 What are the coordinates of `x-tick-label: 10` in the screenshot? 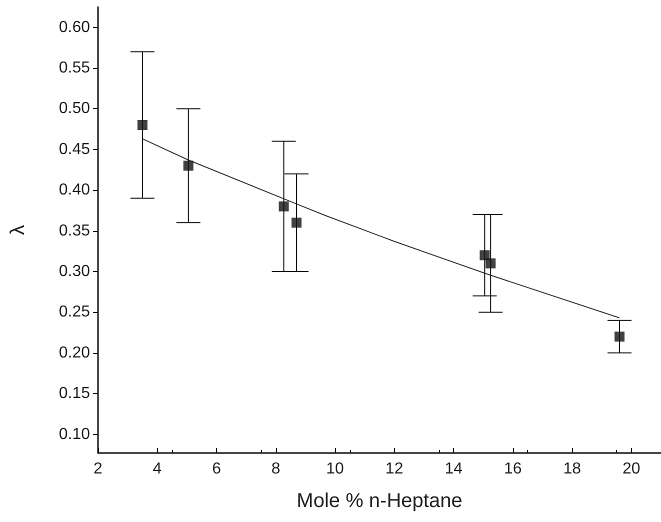 It's located at (335, 469).